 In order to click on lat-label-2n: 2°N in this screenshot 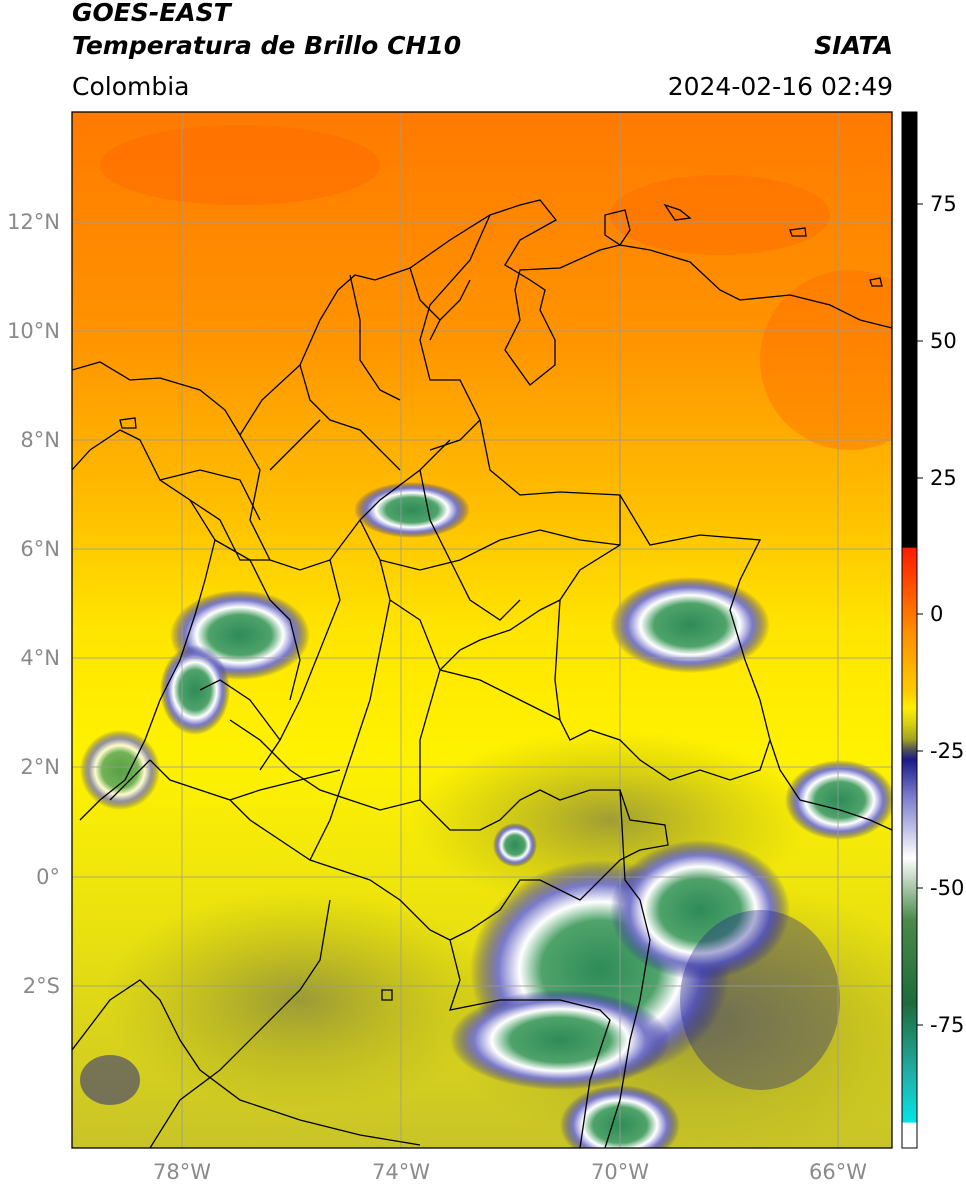, I will do `click(40, 767)`.